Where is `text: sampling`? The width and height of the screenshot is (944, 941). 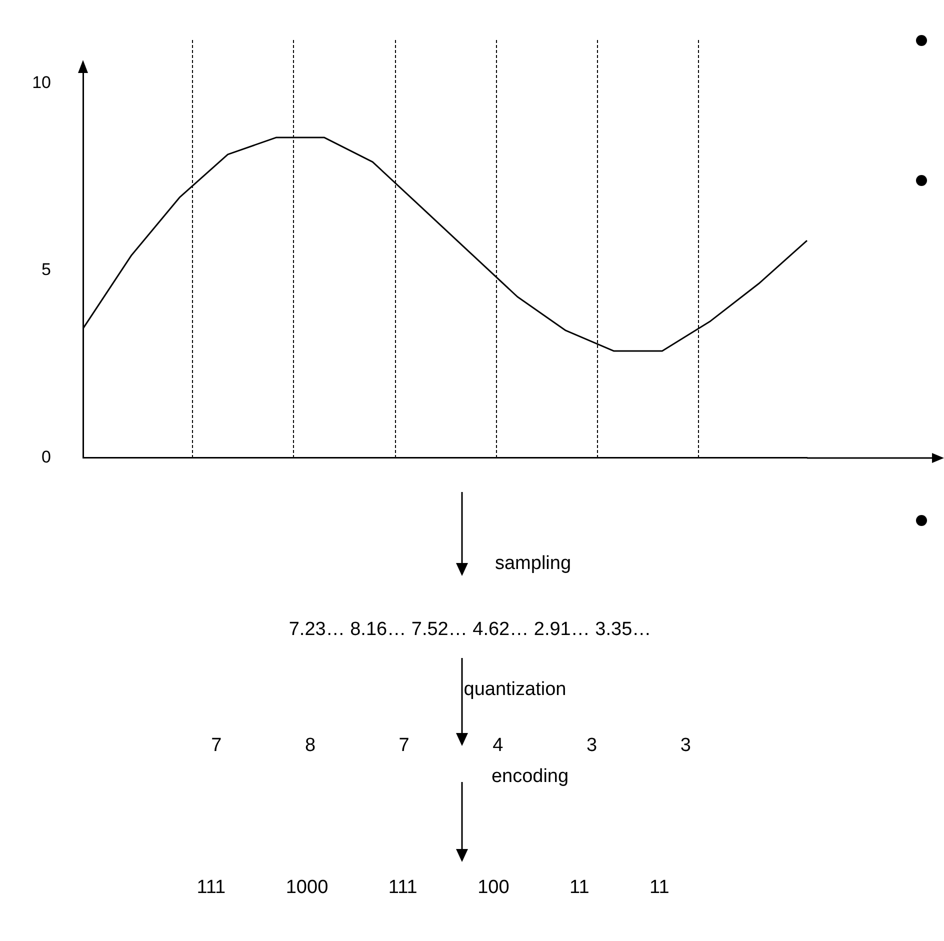
text: sampling is located at coordinates (533, 564).